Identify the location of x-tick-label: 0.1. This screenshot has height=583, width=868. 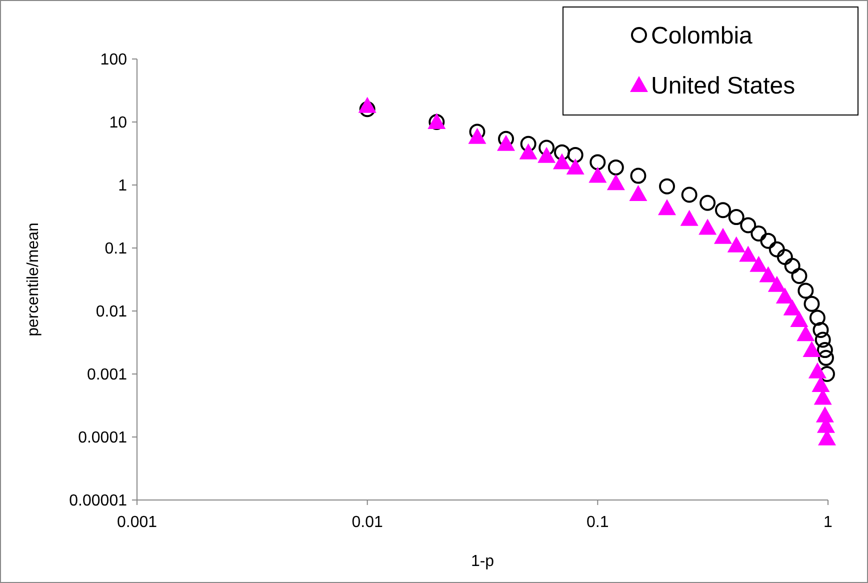
(597, 522).